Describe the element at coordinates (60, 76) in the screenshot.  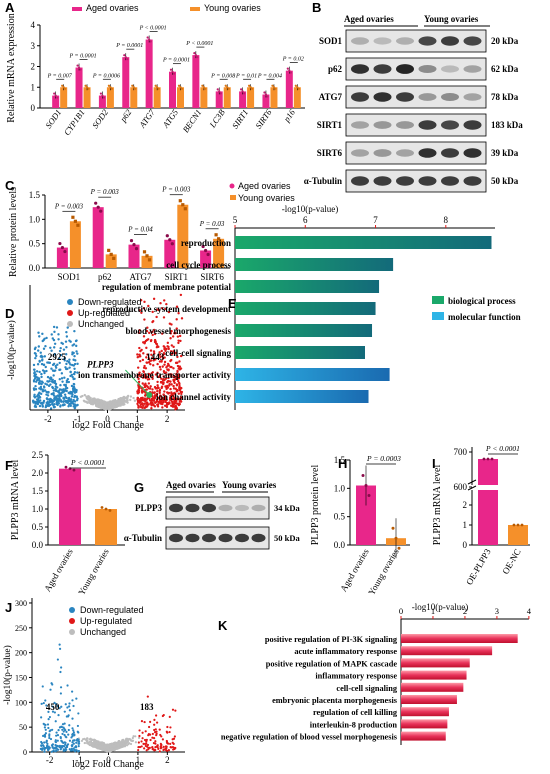
I see `a-pvalue-SOD1: P = 0.007` at that location.